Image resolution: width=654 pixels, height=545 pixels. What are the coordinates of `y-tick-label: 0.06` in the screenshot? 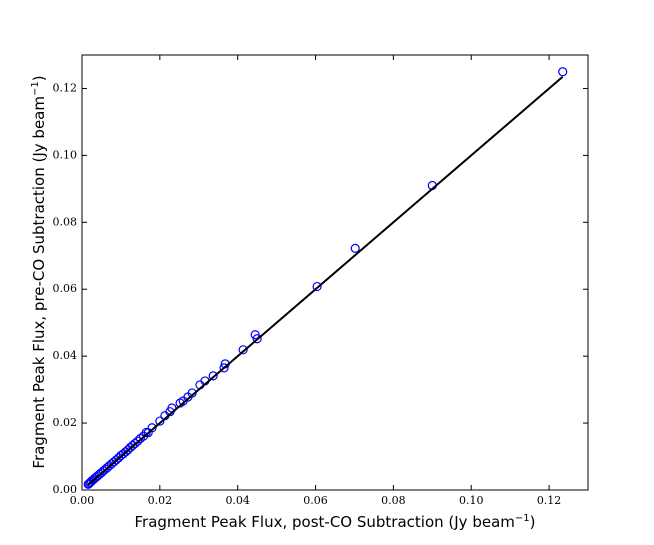 It's located at (65, 288).